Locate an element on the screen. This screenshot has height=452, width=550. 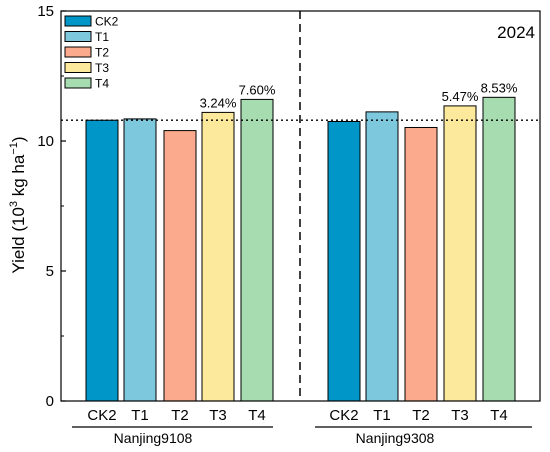
group-label-nanjing9108: Nanjing9108 is located at coordinates (153, 438).